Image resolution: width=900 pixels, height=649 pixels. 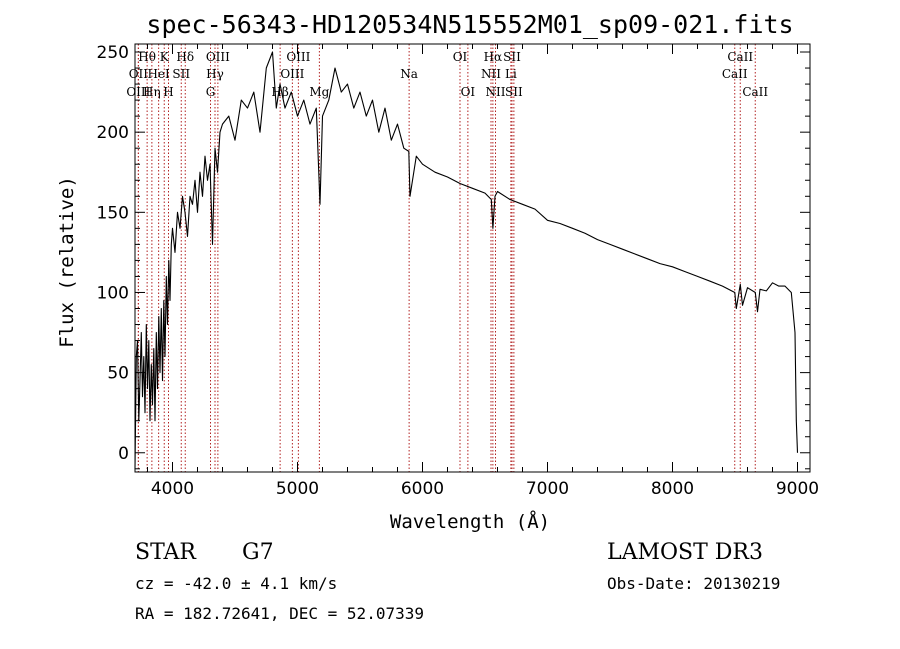 I want to click on x-tick-label: 5000, so click(x=297, y=489).